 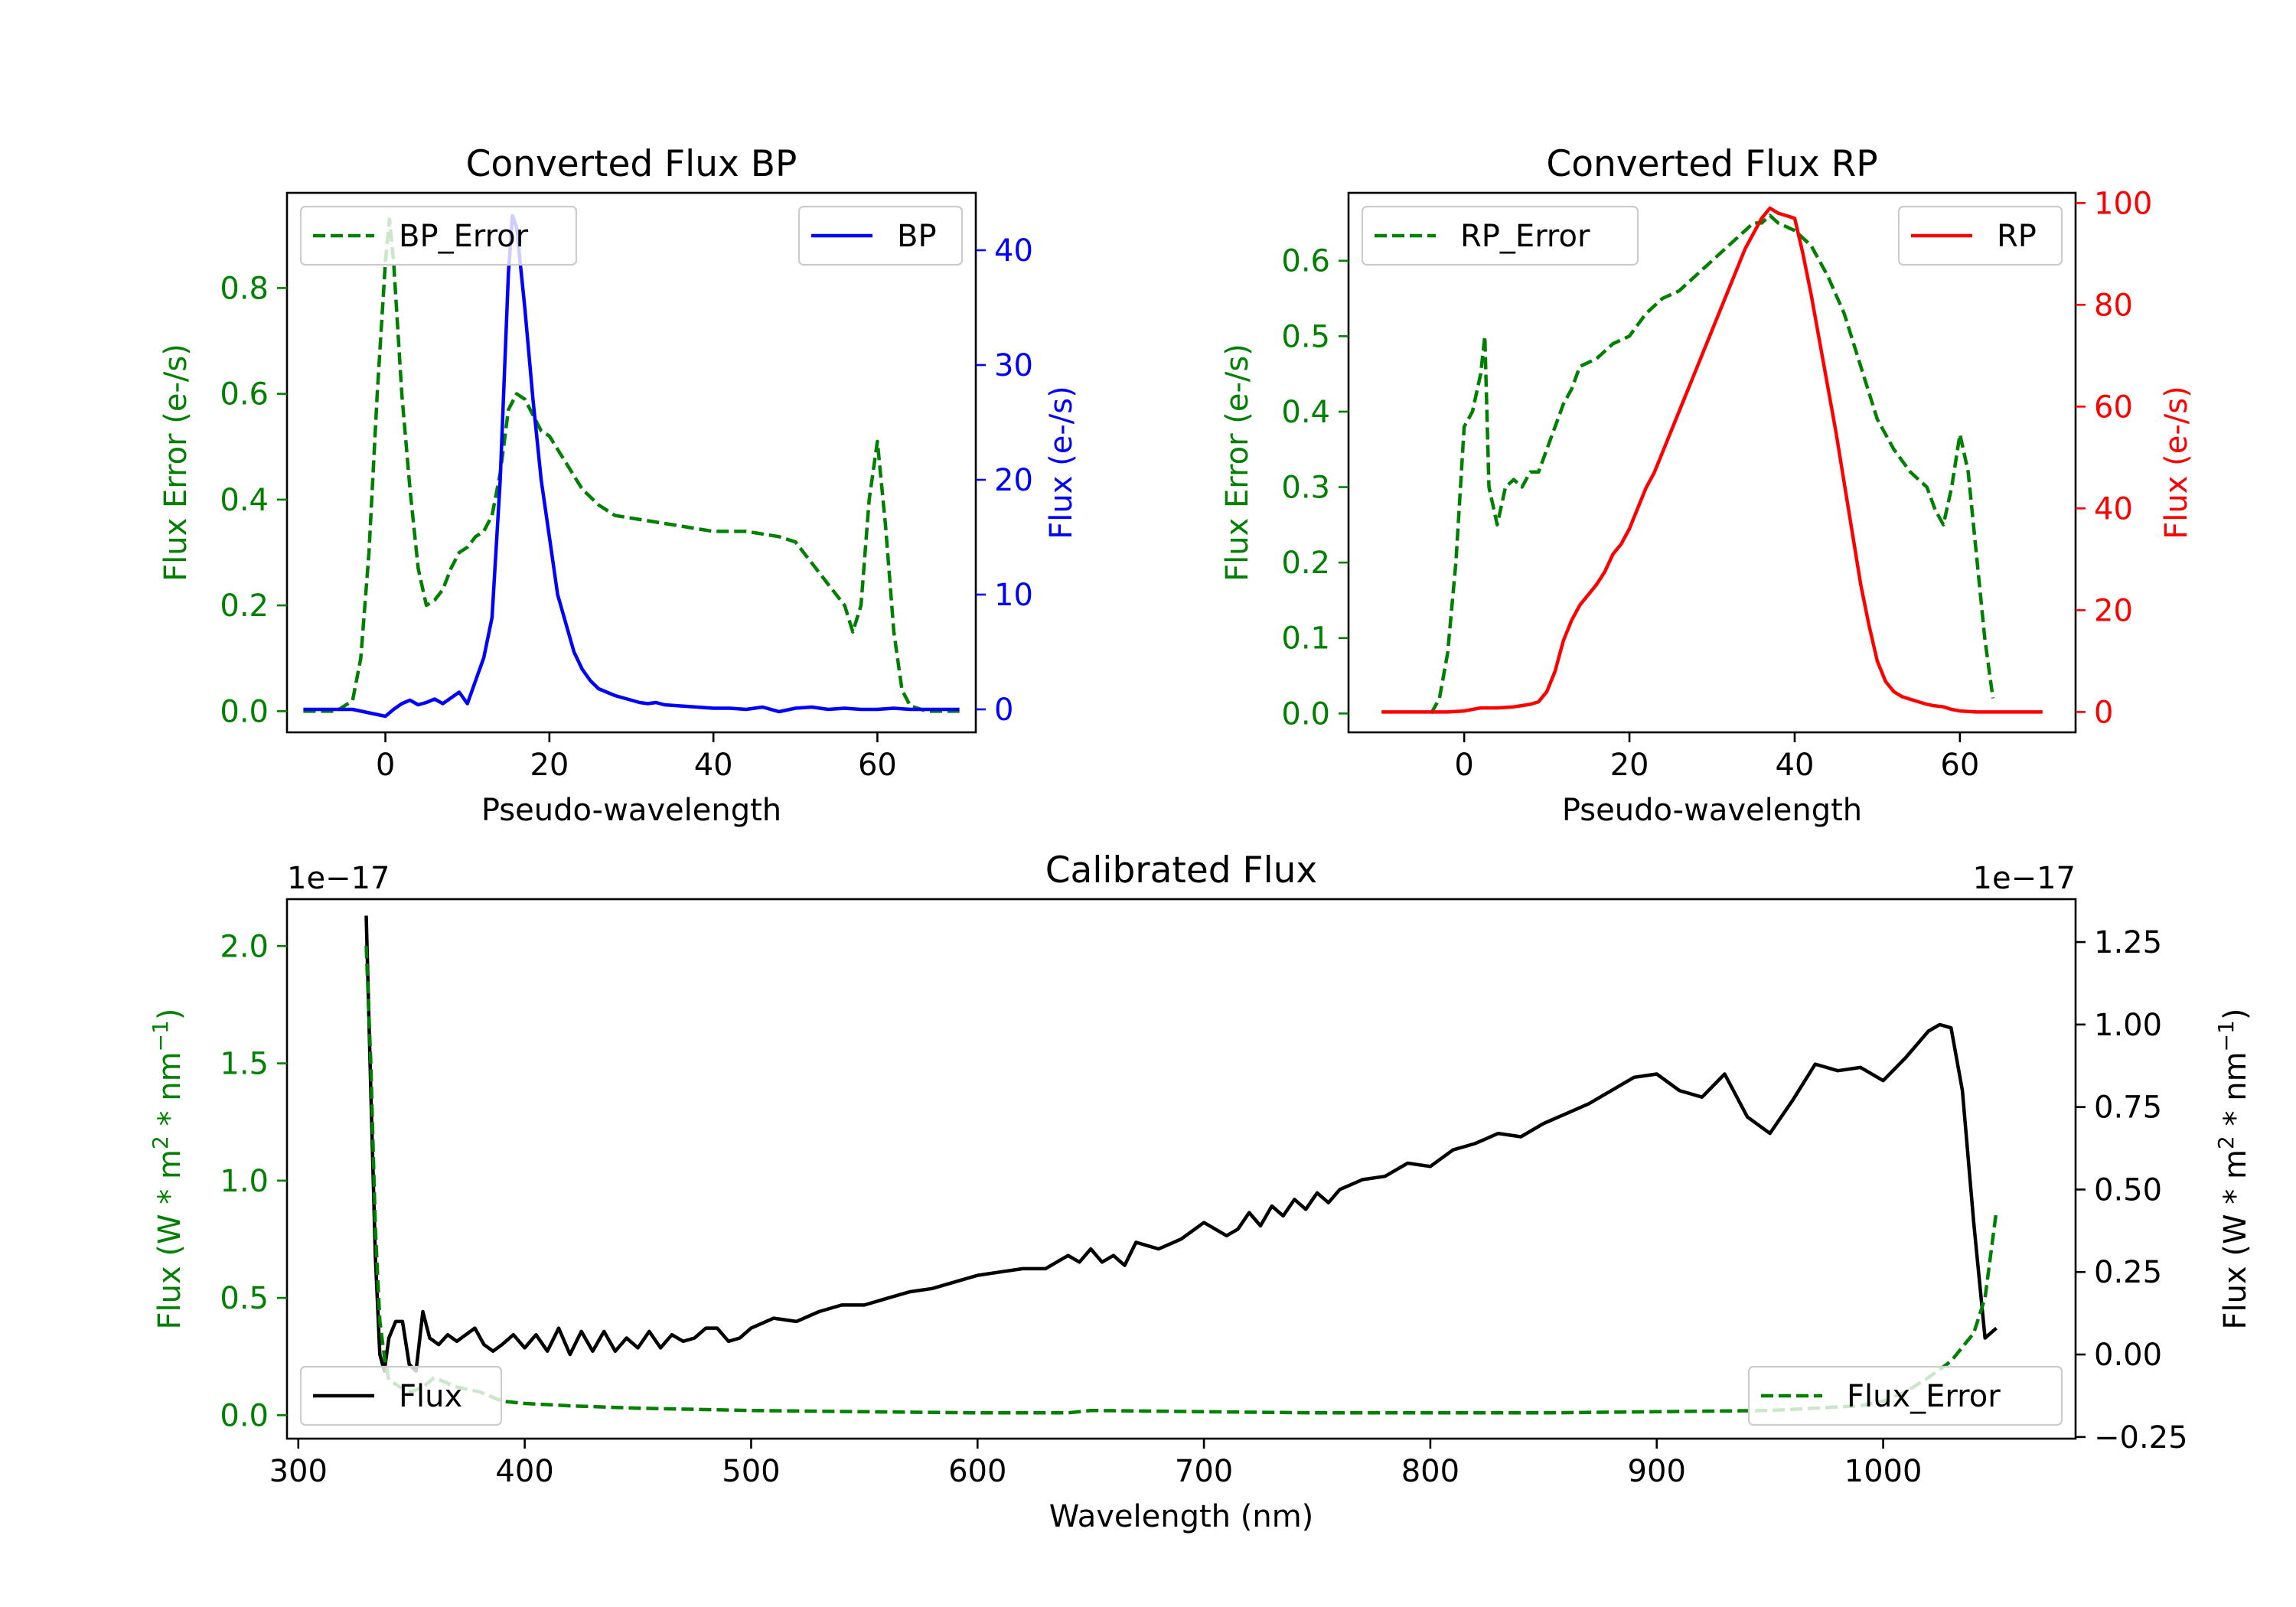 What do you see at coordinates (2128, 1355) in the screenshot?
I see `y-right-tick-label: 0.00` at bounding box center [2128, 1355].